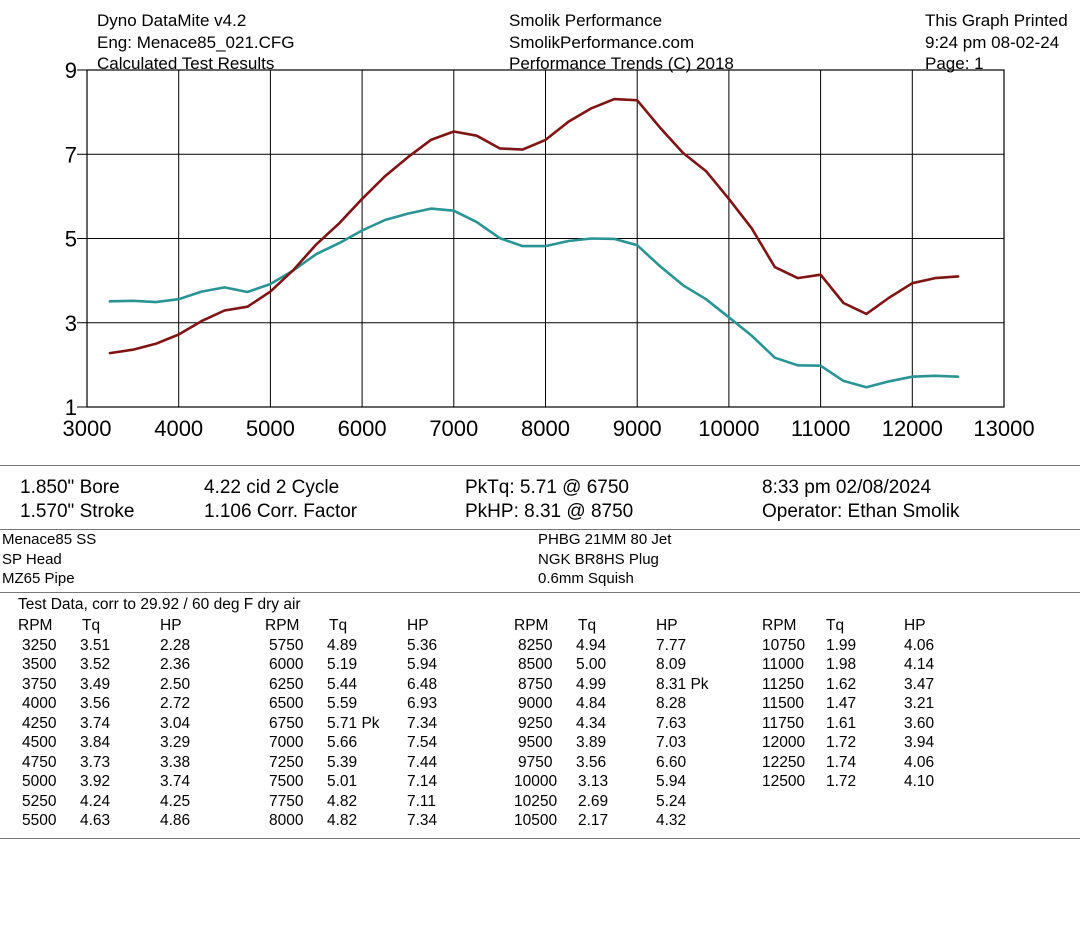 This screenshot has height=949, width=1080. Describe the element at coordinates (342, 742) in the screenshot. I see `tq-cell: 5.66` at that location.